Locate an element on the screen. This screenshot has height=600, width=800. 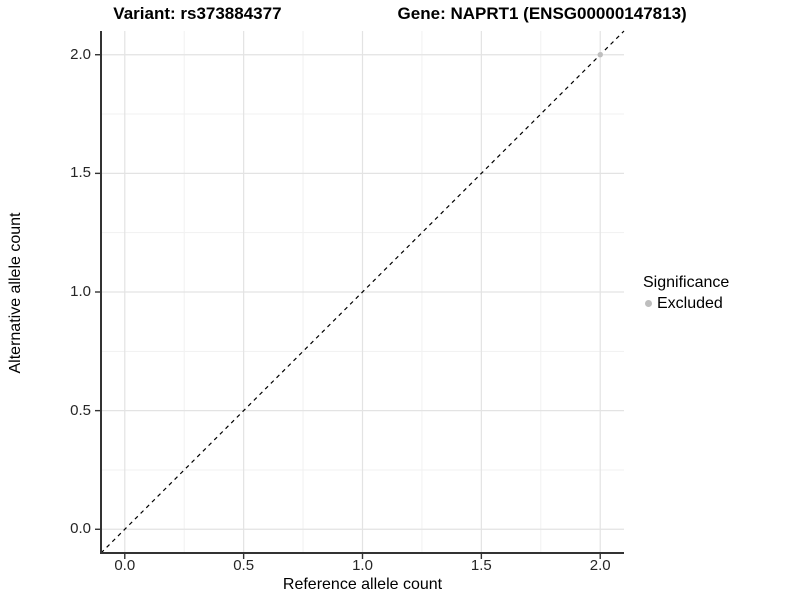
legend-item-excluded: Excluded is located at coordinates (686, 303).